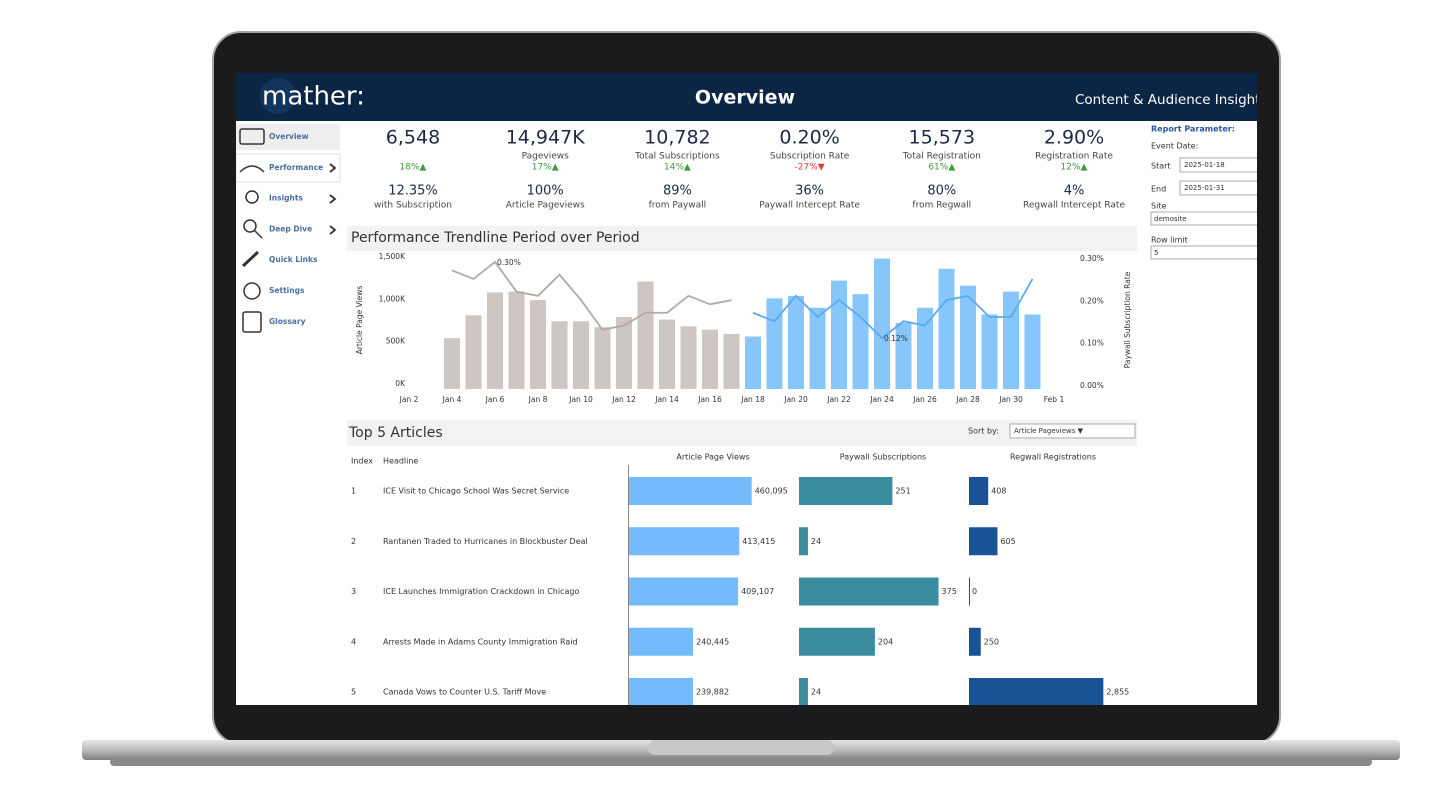 This screenshot has height=810, width=1440. What do you see at coordinates (1205, 218) in the screenshot?
I see `site-select` at bounding box center [1205, 218].